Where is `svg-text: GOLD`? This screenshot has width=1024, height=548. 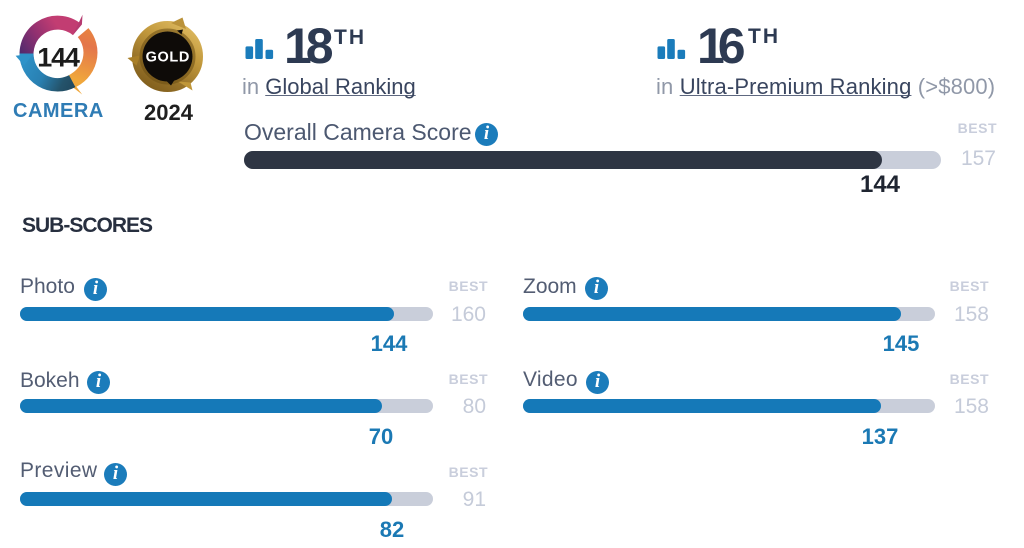 svg-text: GOLD is located at coordinates (168, 58).